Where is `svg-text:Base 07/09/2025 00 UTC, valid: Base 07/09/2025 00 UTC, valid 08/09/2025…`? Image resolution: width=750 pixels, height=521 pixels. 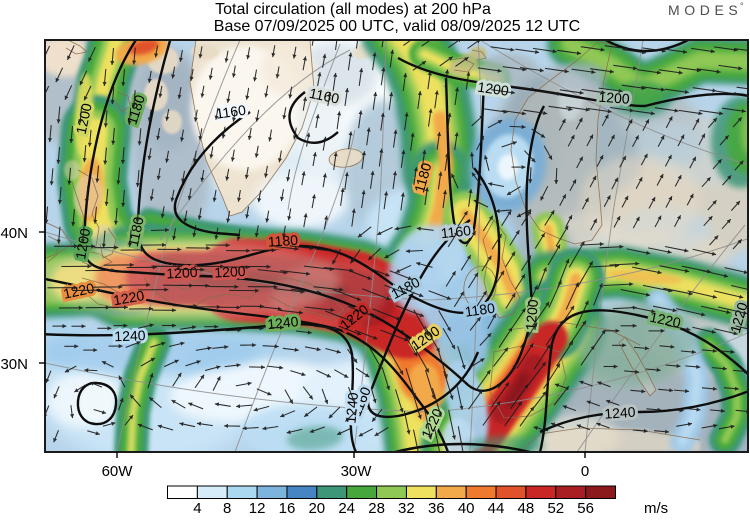 svg-text:Base 07/09/2025 00 UTC, valid: Base 07/09/2025 00 UTC, valid 08/09/2025… is located at coordinates (397, 26).